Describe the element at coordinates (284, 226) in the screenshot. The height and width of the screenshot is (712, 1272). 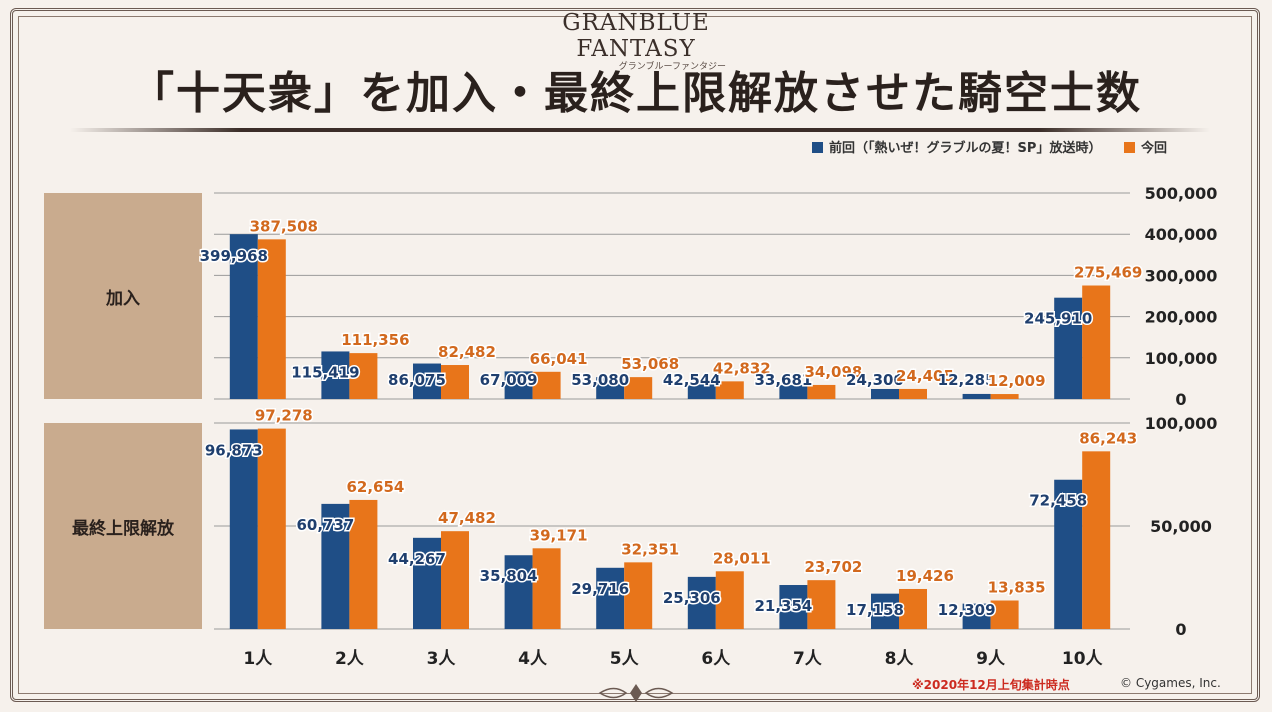
I see `data-label: 387,508` at that location.